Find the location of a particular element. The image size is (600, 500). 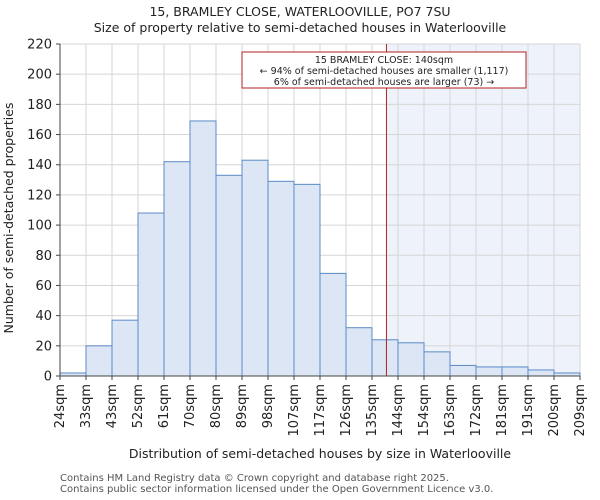

y-tick-label: 140 is located at coordinates (39, 165).